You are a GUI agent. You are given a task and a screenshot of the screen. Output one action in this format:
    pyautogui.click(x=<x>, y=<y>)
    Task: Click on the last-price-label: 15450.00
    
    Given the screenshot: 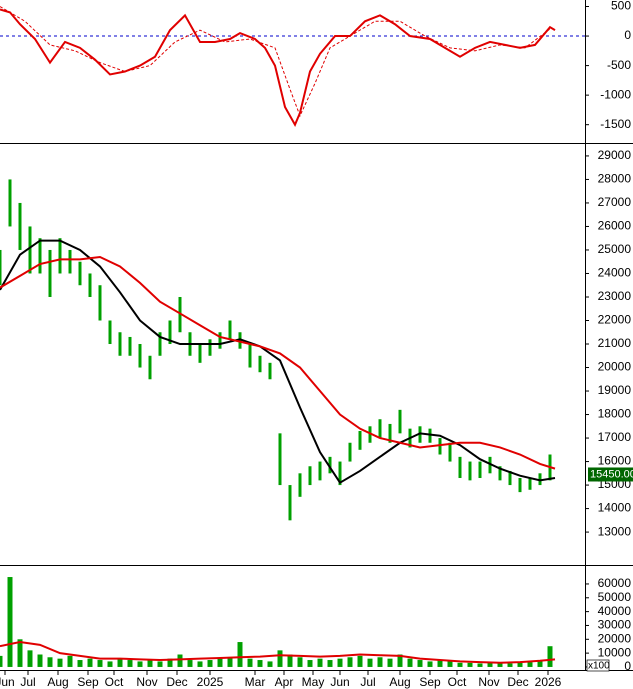 What is the action you would take?
    pyautogui.click(x=611, y=474)
    